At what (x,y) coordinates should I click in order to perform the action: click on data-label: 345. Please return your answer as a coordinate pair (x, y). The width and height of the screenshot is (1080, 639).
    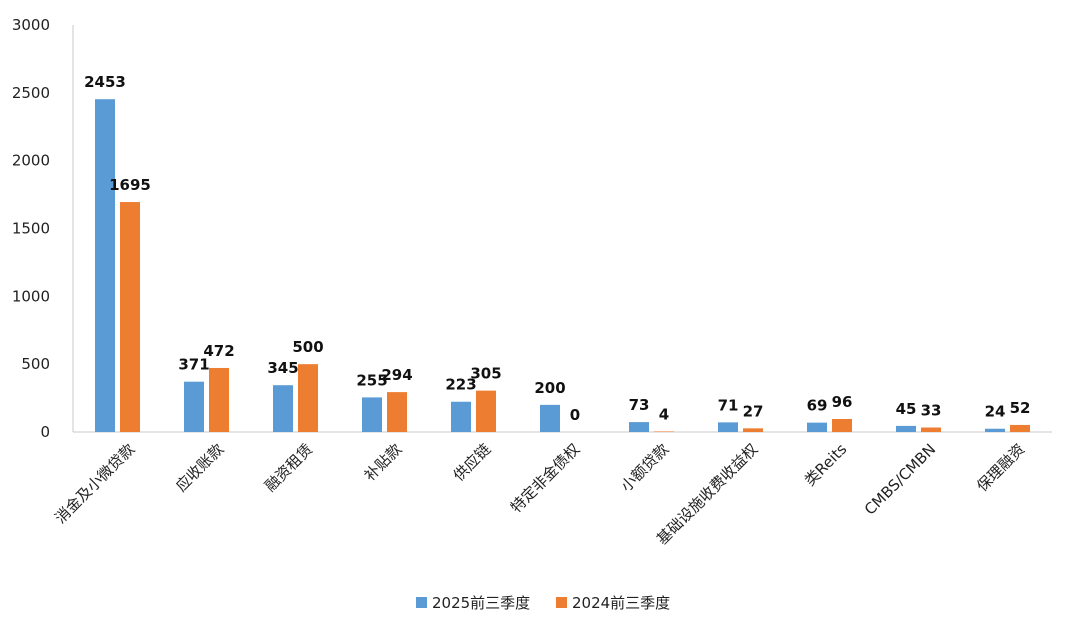
    Looking at the image, I should click on (282, 368).